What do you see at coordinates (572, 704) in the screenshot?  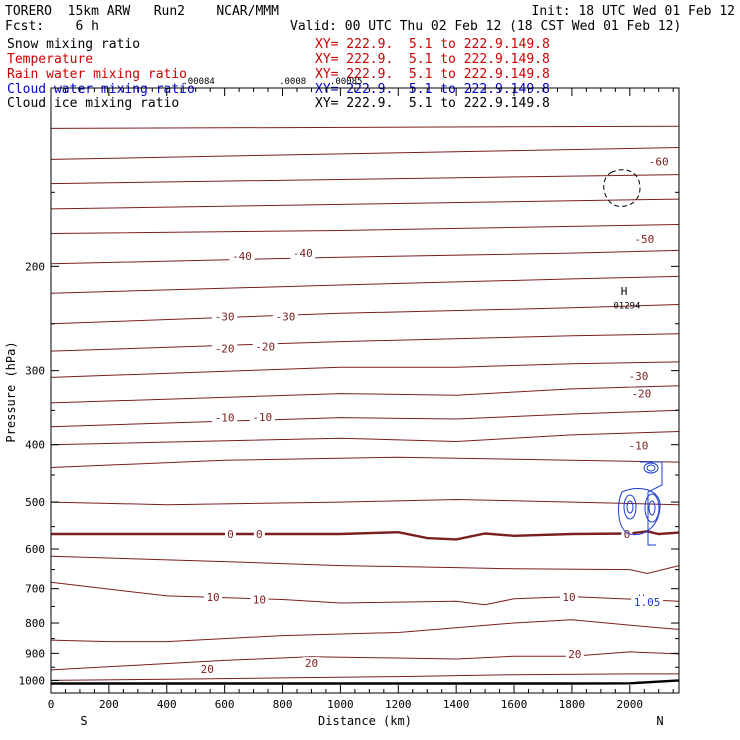 I see `x-tick-label: 1800` at bounding box center [572, 704].